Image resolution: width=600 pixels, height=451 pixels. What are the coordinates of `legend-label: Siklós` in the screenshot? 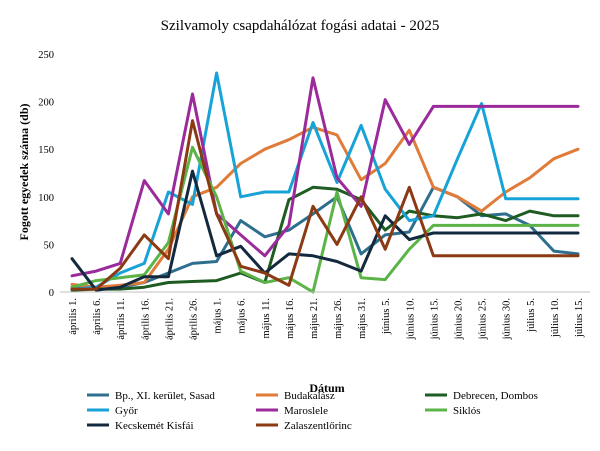 It's located at (467, 411).